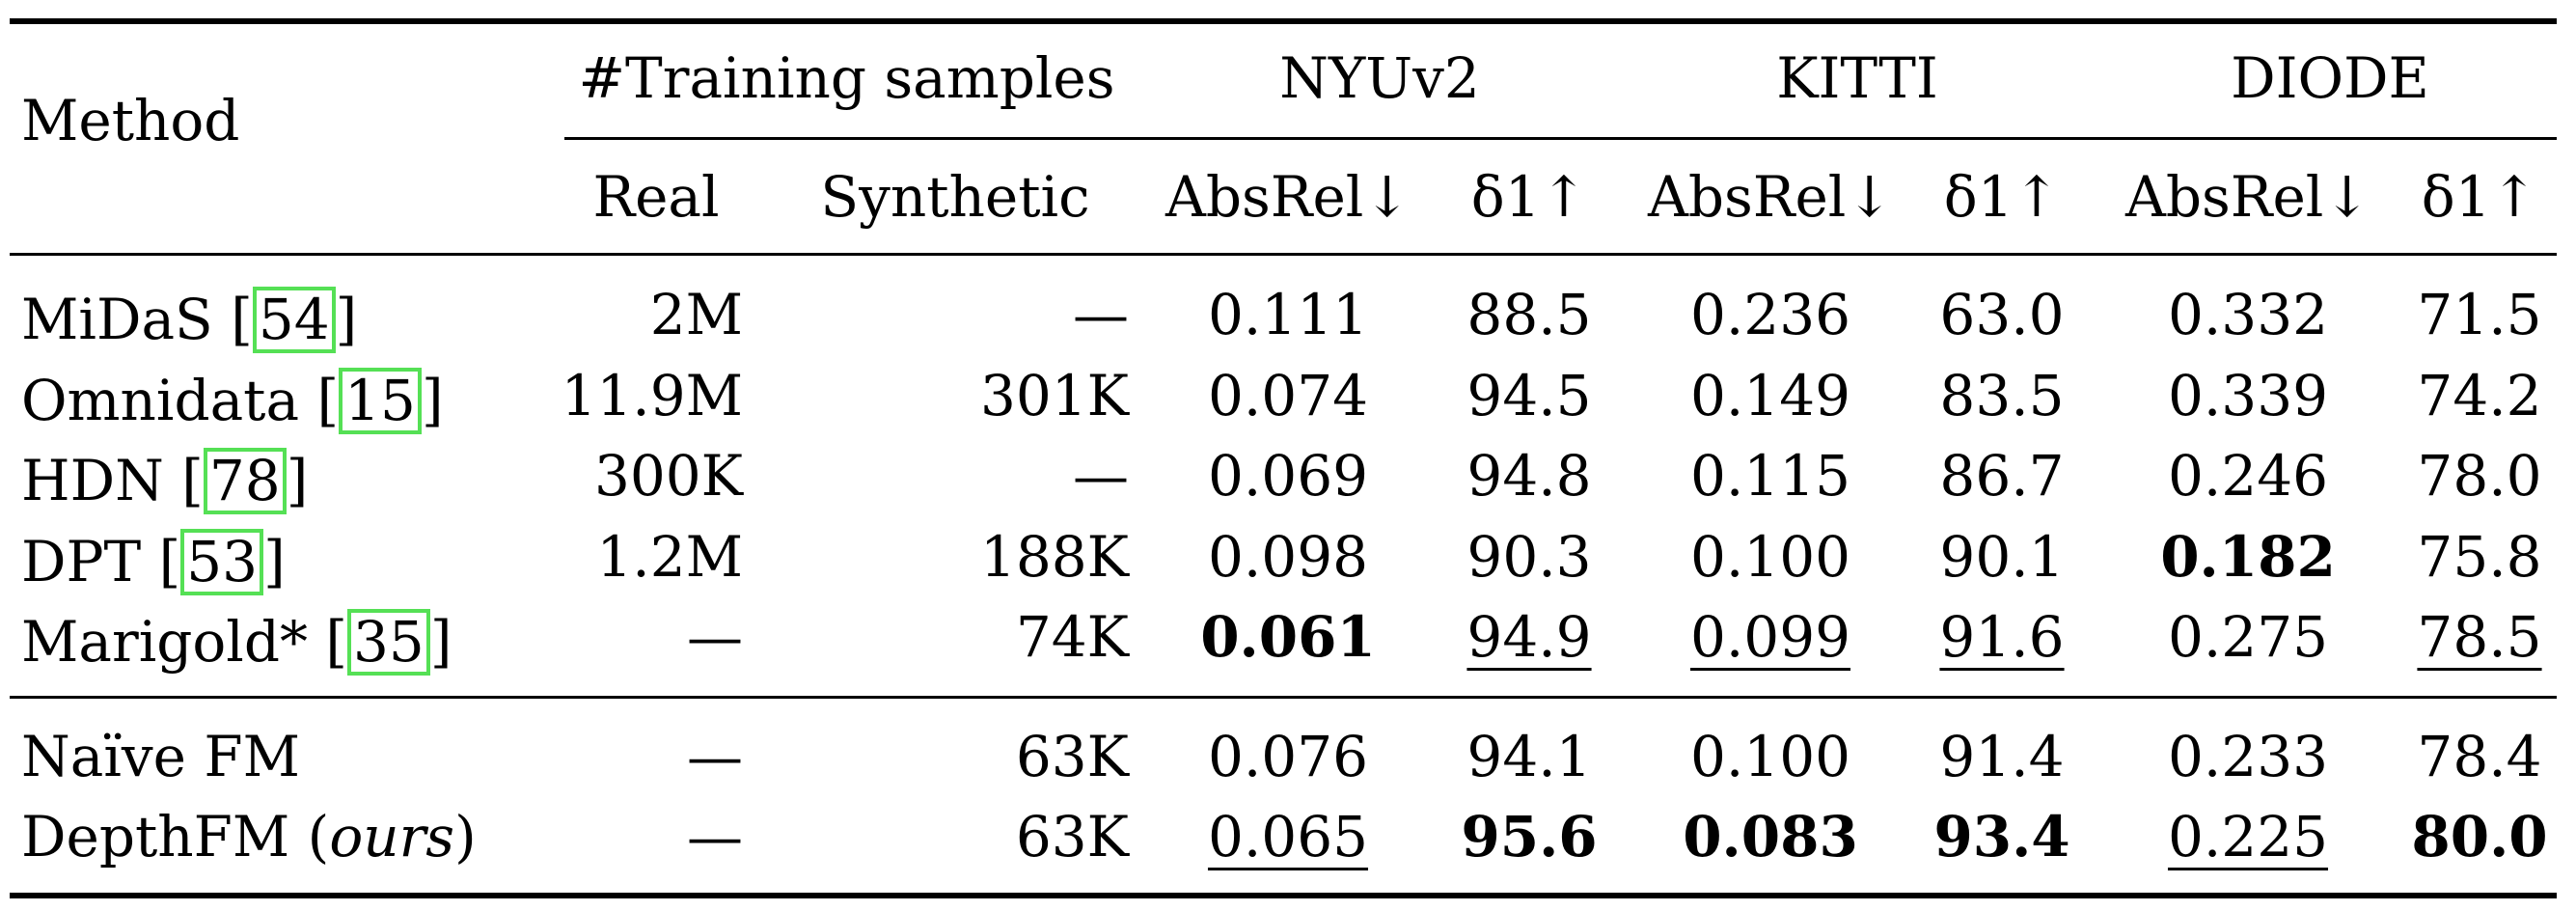 This screenshot has width=2576, height=911. Describe the element at coordinates (1283, 895) in the screenshot. I see `bottom-rule` at that location.